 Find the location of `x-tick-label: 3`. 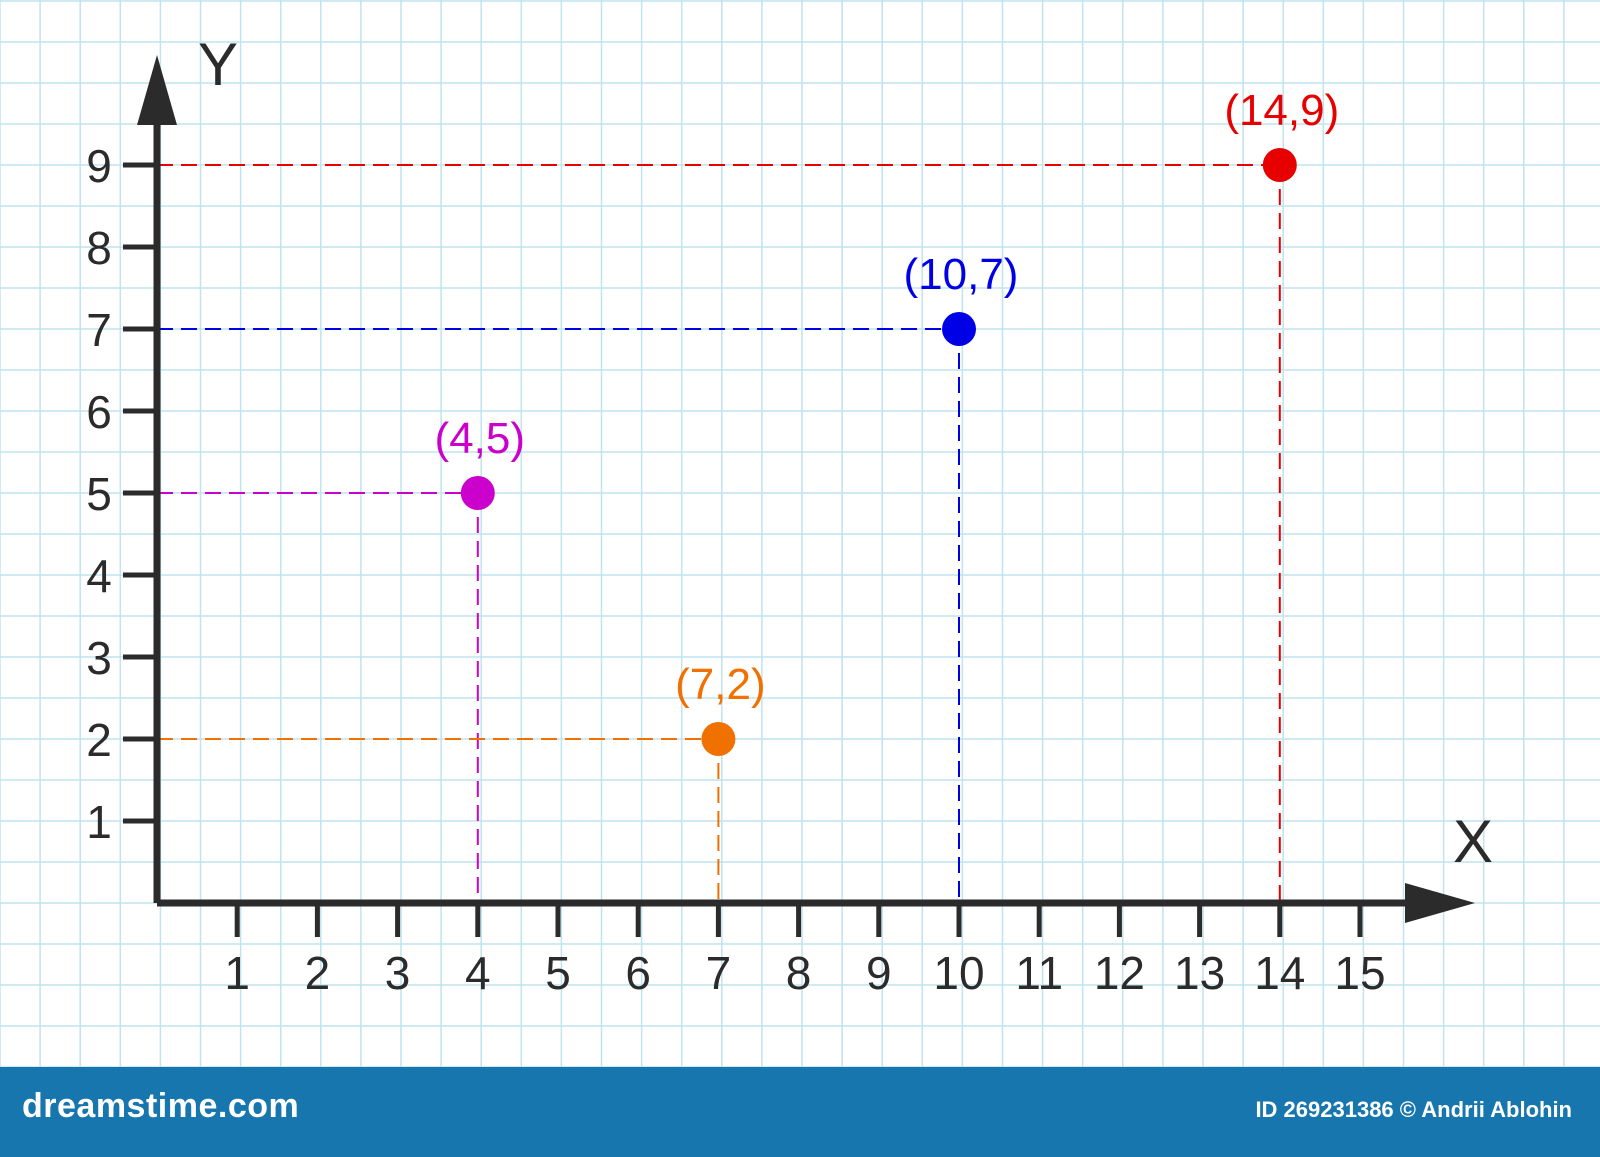

x-tick-label: 3 is located at coordinates (398, 973).